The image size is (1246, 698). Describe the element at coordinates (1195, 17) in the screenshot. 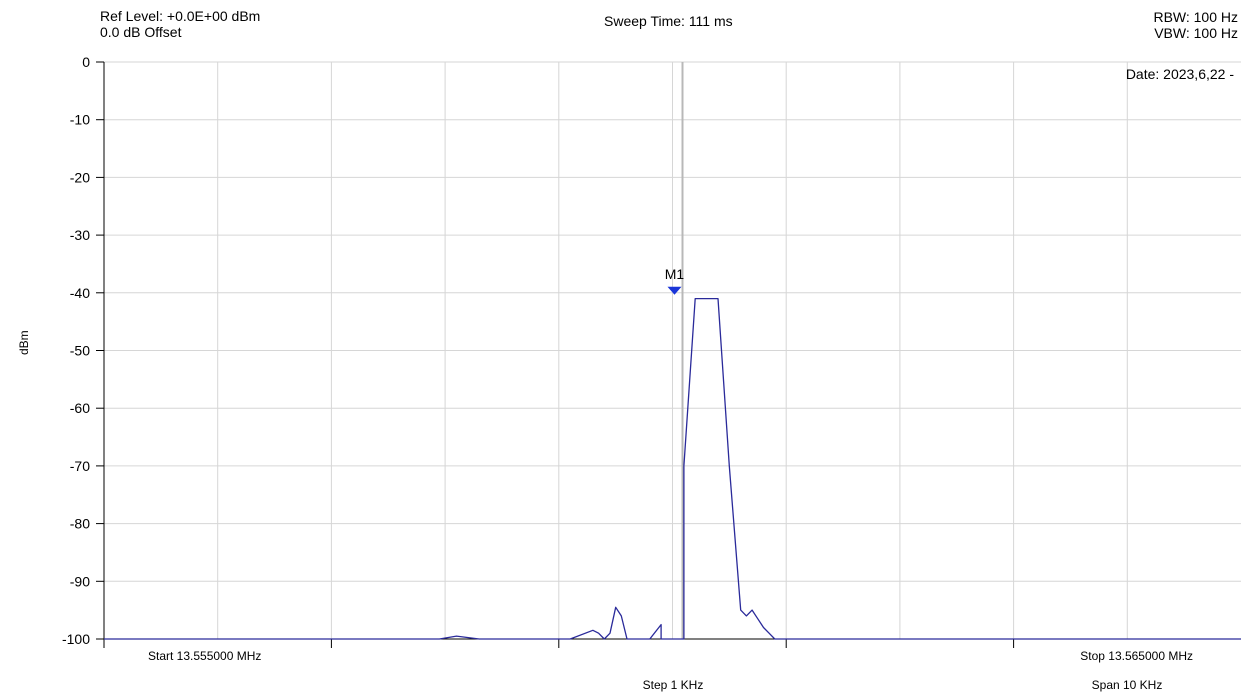

I see `rbw-text: RBW: 100 Hz` at that location.